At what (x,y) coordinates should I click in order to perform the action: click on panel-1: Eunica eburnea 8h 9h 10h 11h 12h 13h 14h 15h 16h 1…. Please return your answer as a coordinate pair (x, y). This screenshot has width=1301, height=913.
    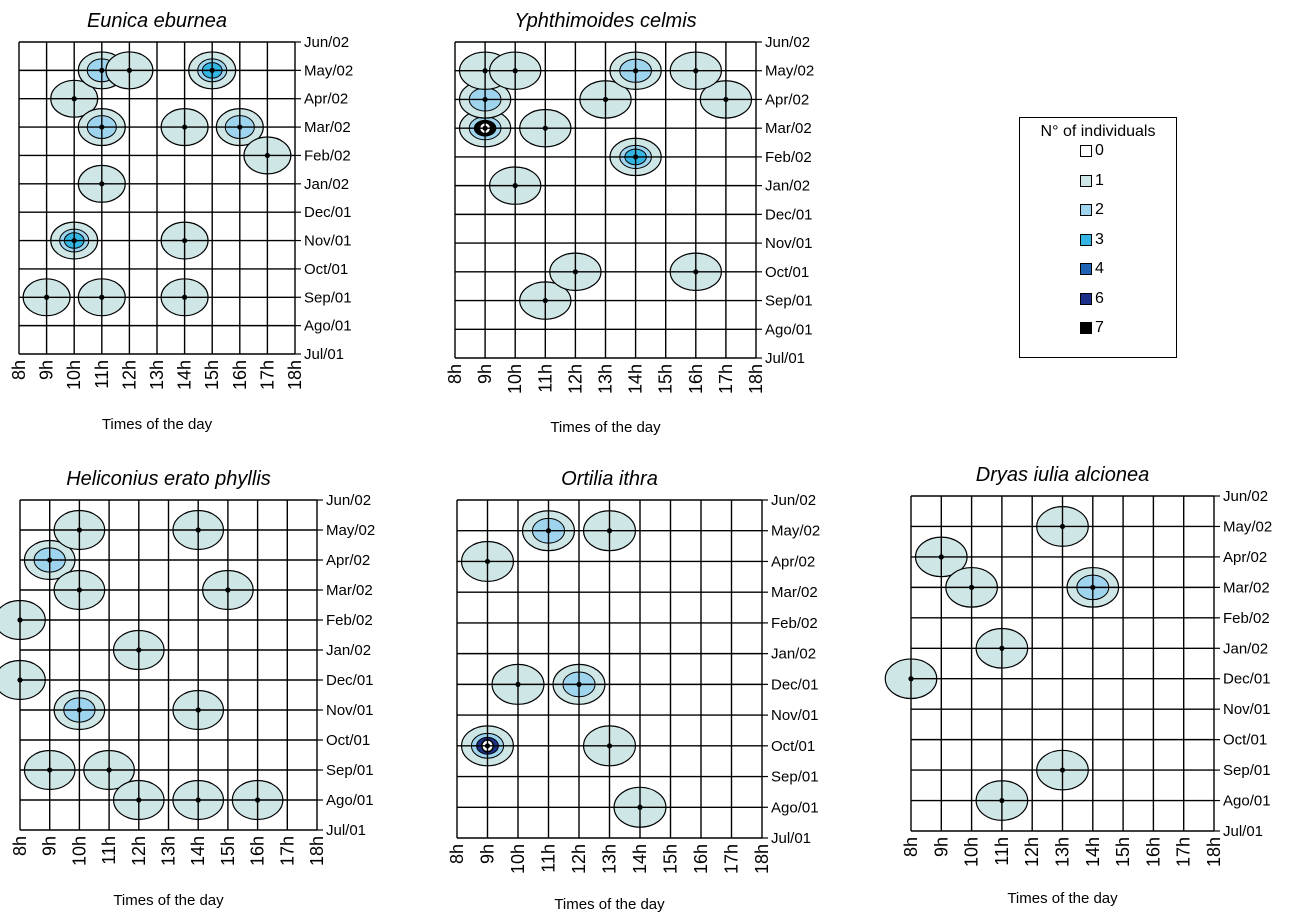
    Looking at the image, I should click on (181, 221).